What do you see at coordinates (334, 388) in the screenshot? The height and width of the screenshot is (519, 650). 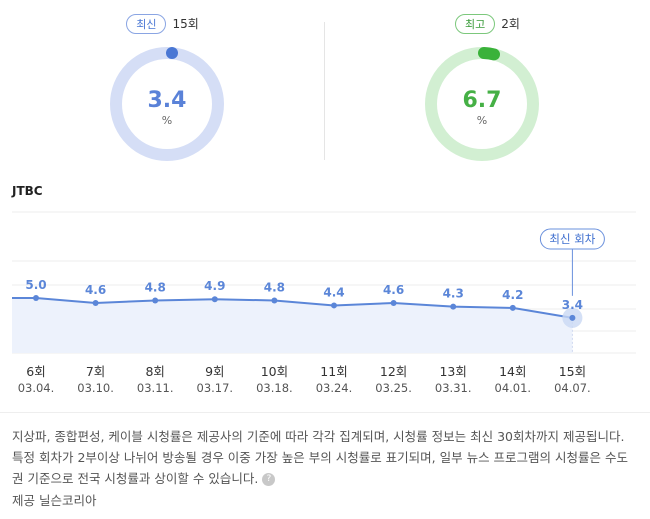 I see `x-tick-date: 03.24.` at bounding box center [334, 388].